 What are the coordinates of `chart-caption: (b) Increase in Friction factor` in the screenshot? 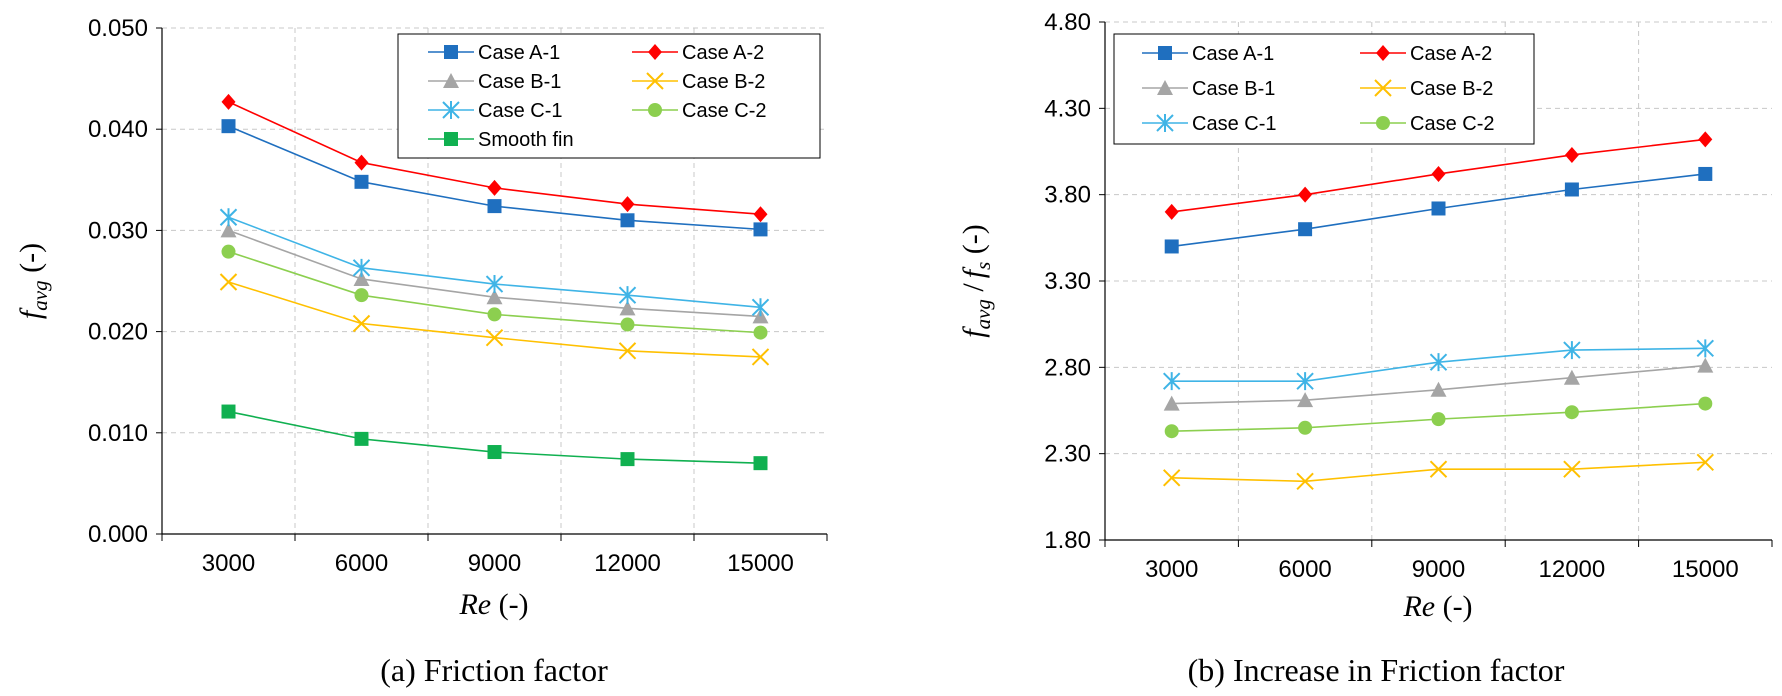 It's located at (1376, 670).